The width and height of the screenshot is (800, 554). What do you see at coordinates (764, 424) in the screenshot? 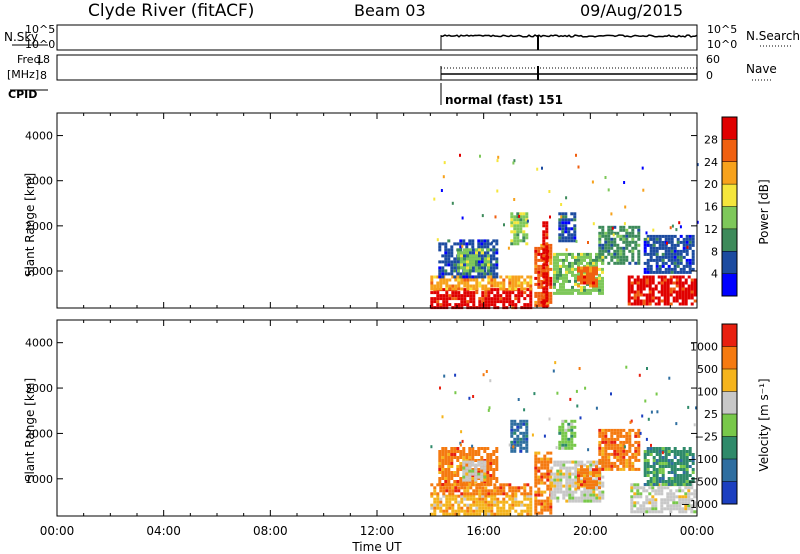
I see `velocity-colorbar-label: Velocity [m s⁻¹]` at bounding box center [764, 424].